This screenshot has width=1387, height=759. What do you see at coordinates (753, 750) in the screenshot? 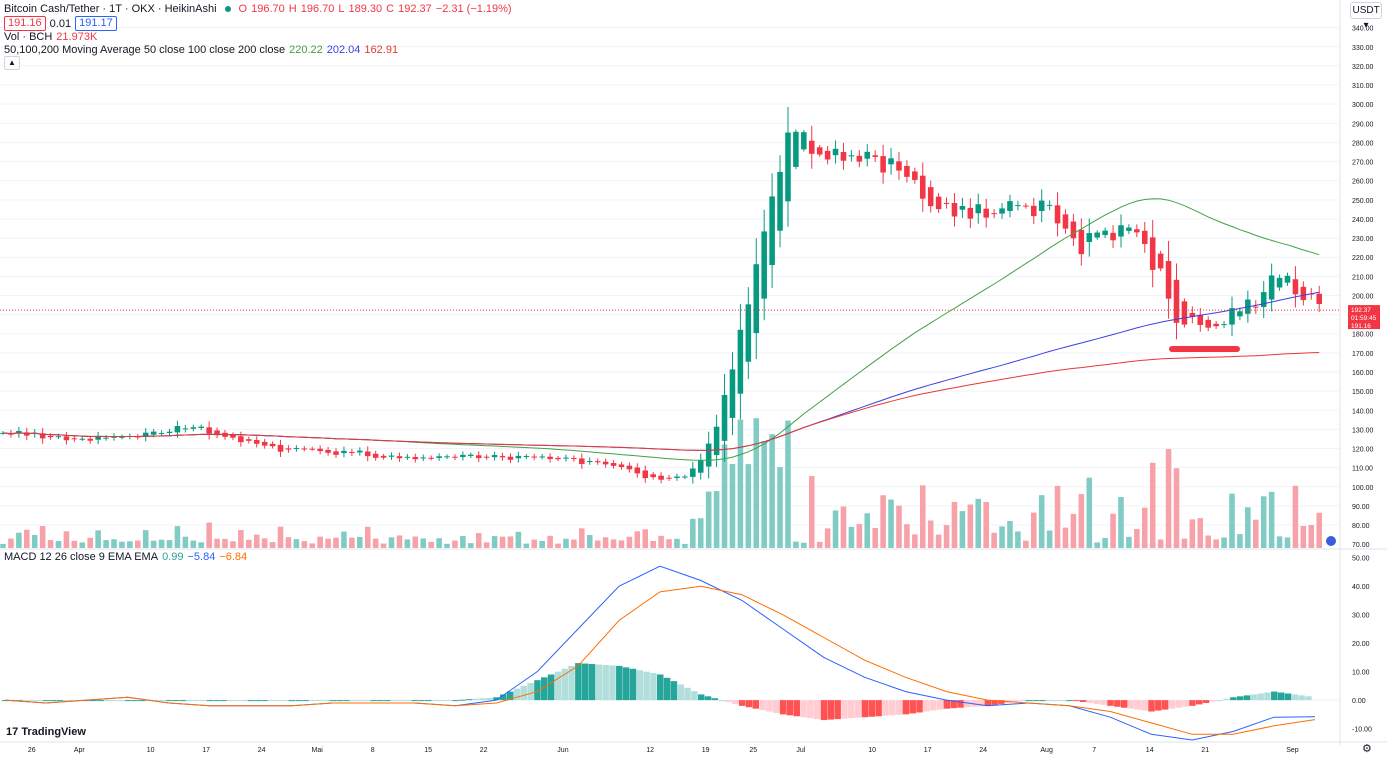
I see `time-tick-label: 25` at bounding box center [753, 750].